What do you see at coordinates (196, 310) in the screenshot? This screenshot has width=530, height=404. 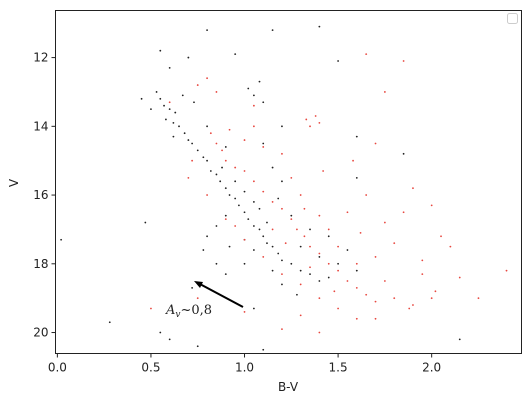 I see `annotation-suffix: ~0,8` at bounding box center [196, 310].